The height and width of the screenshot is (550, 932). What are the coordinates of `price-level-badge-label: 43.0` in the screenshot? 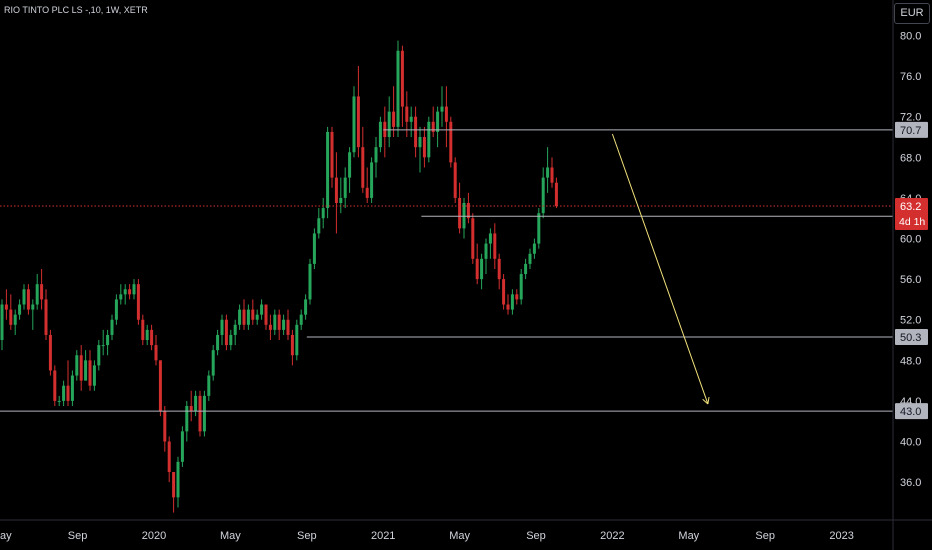 It's located at (910, 412).